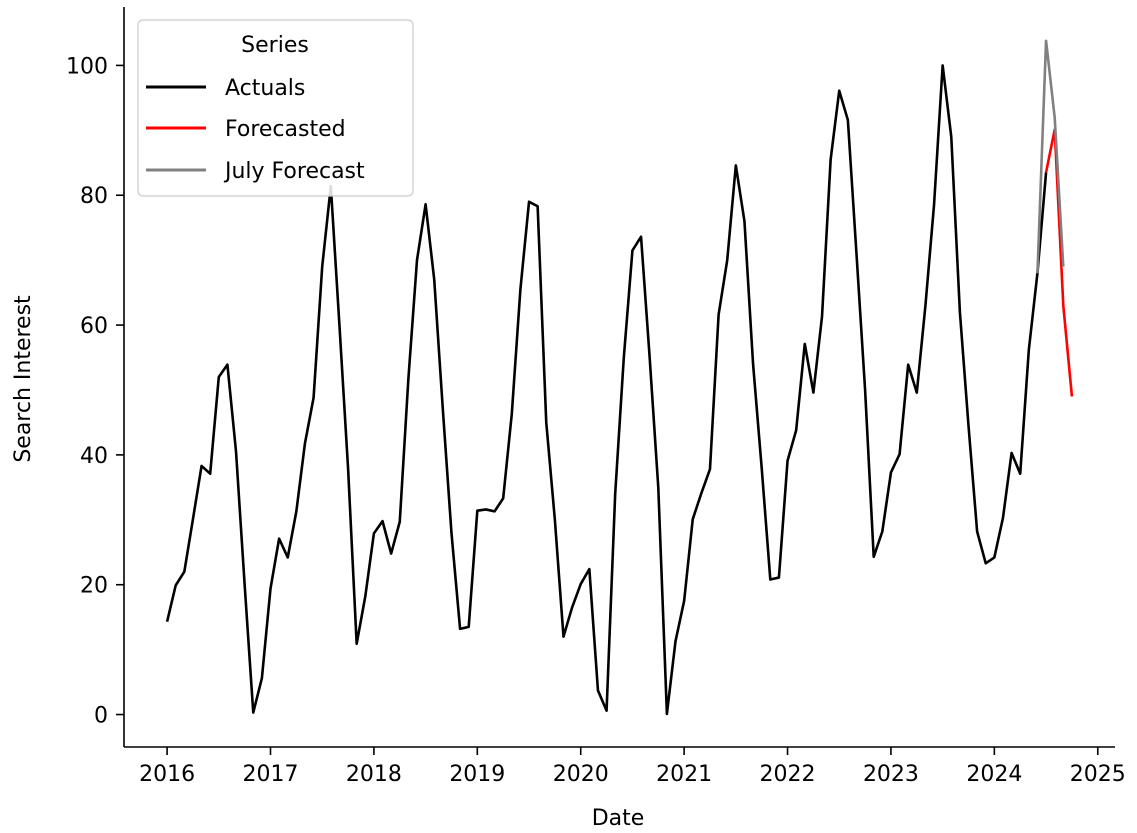  Describe the element at coordinates (23, 379) in the screenshot. I see `y-axis-label: Search Interest` at that location.